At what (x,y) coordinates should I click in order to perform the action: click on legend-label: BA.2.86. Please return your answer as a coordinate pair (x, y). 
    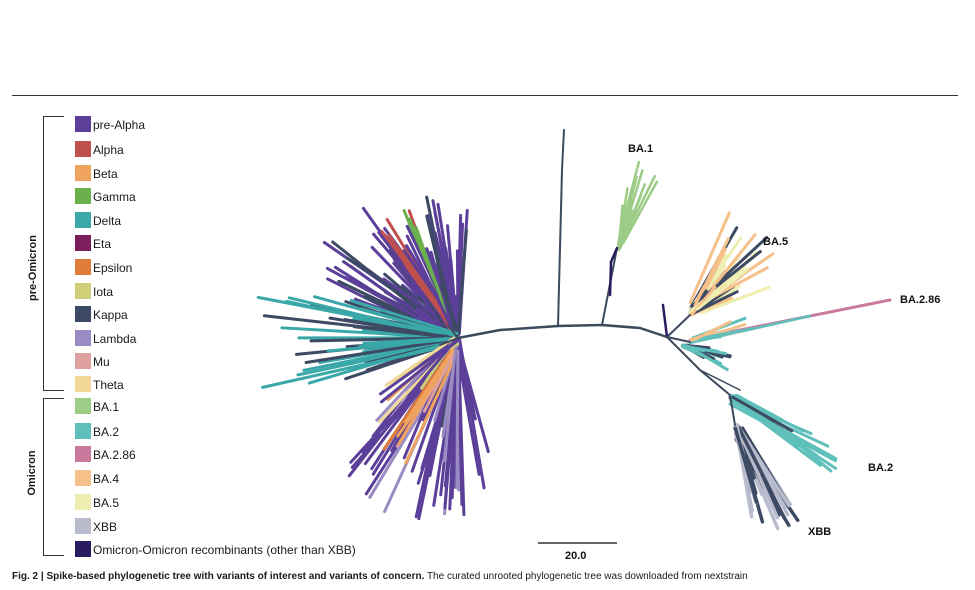
    Looking at the image, I should click on (114, 455).